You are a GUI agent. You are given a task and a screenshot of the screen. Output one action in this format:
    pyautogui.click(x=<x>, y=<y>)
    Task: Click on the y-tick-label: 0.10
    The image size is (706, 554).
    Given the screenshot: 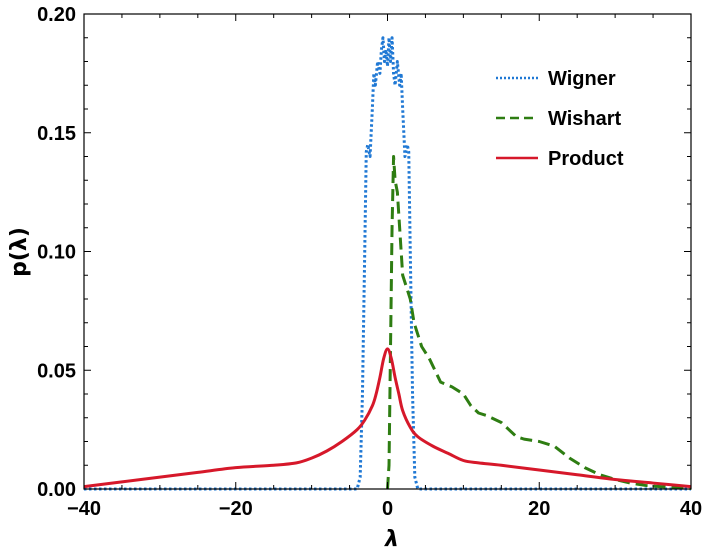 What is the action you would take?
    pyautogui.click(x=56, y=253)
    